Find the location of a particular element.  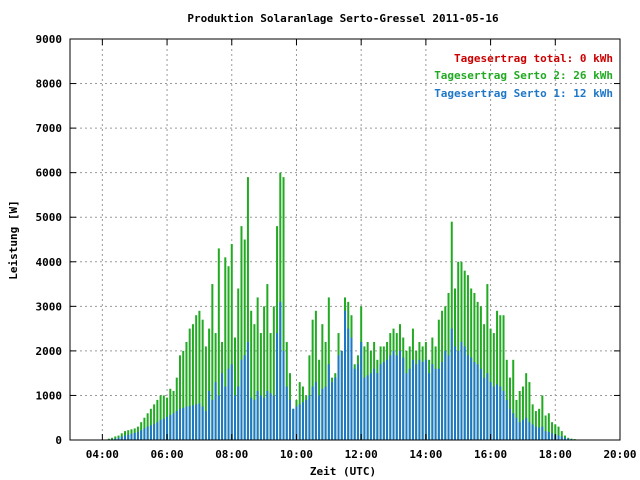

x-tick-label: 18:00 is located at coordinates (555, 454).